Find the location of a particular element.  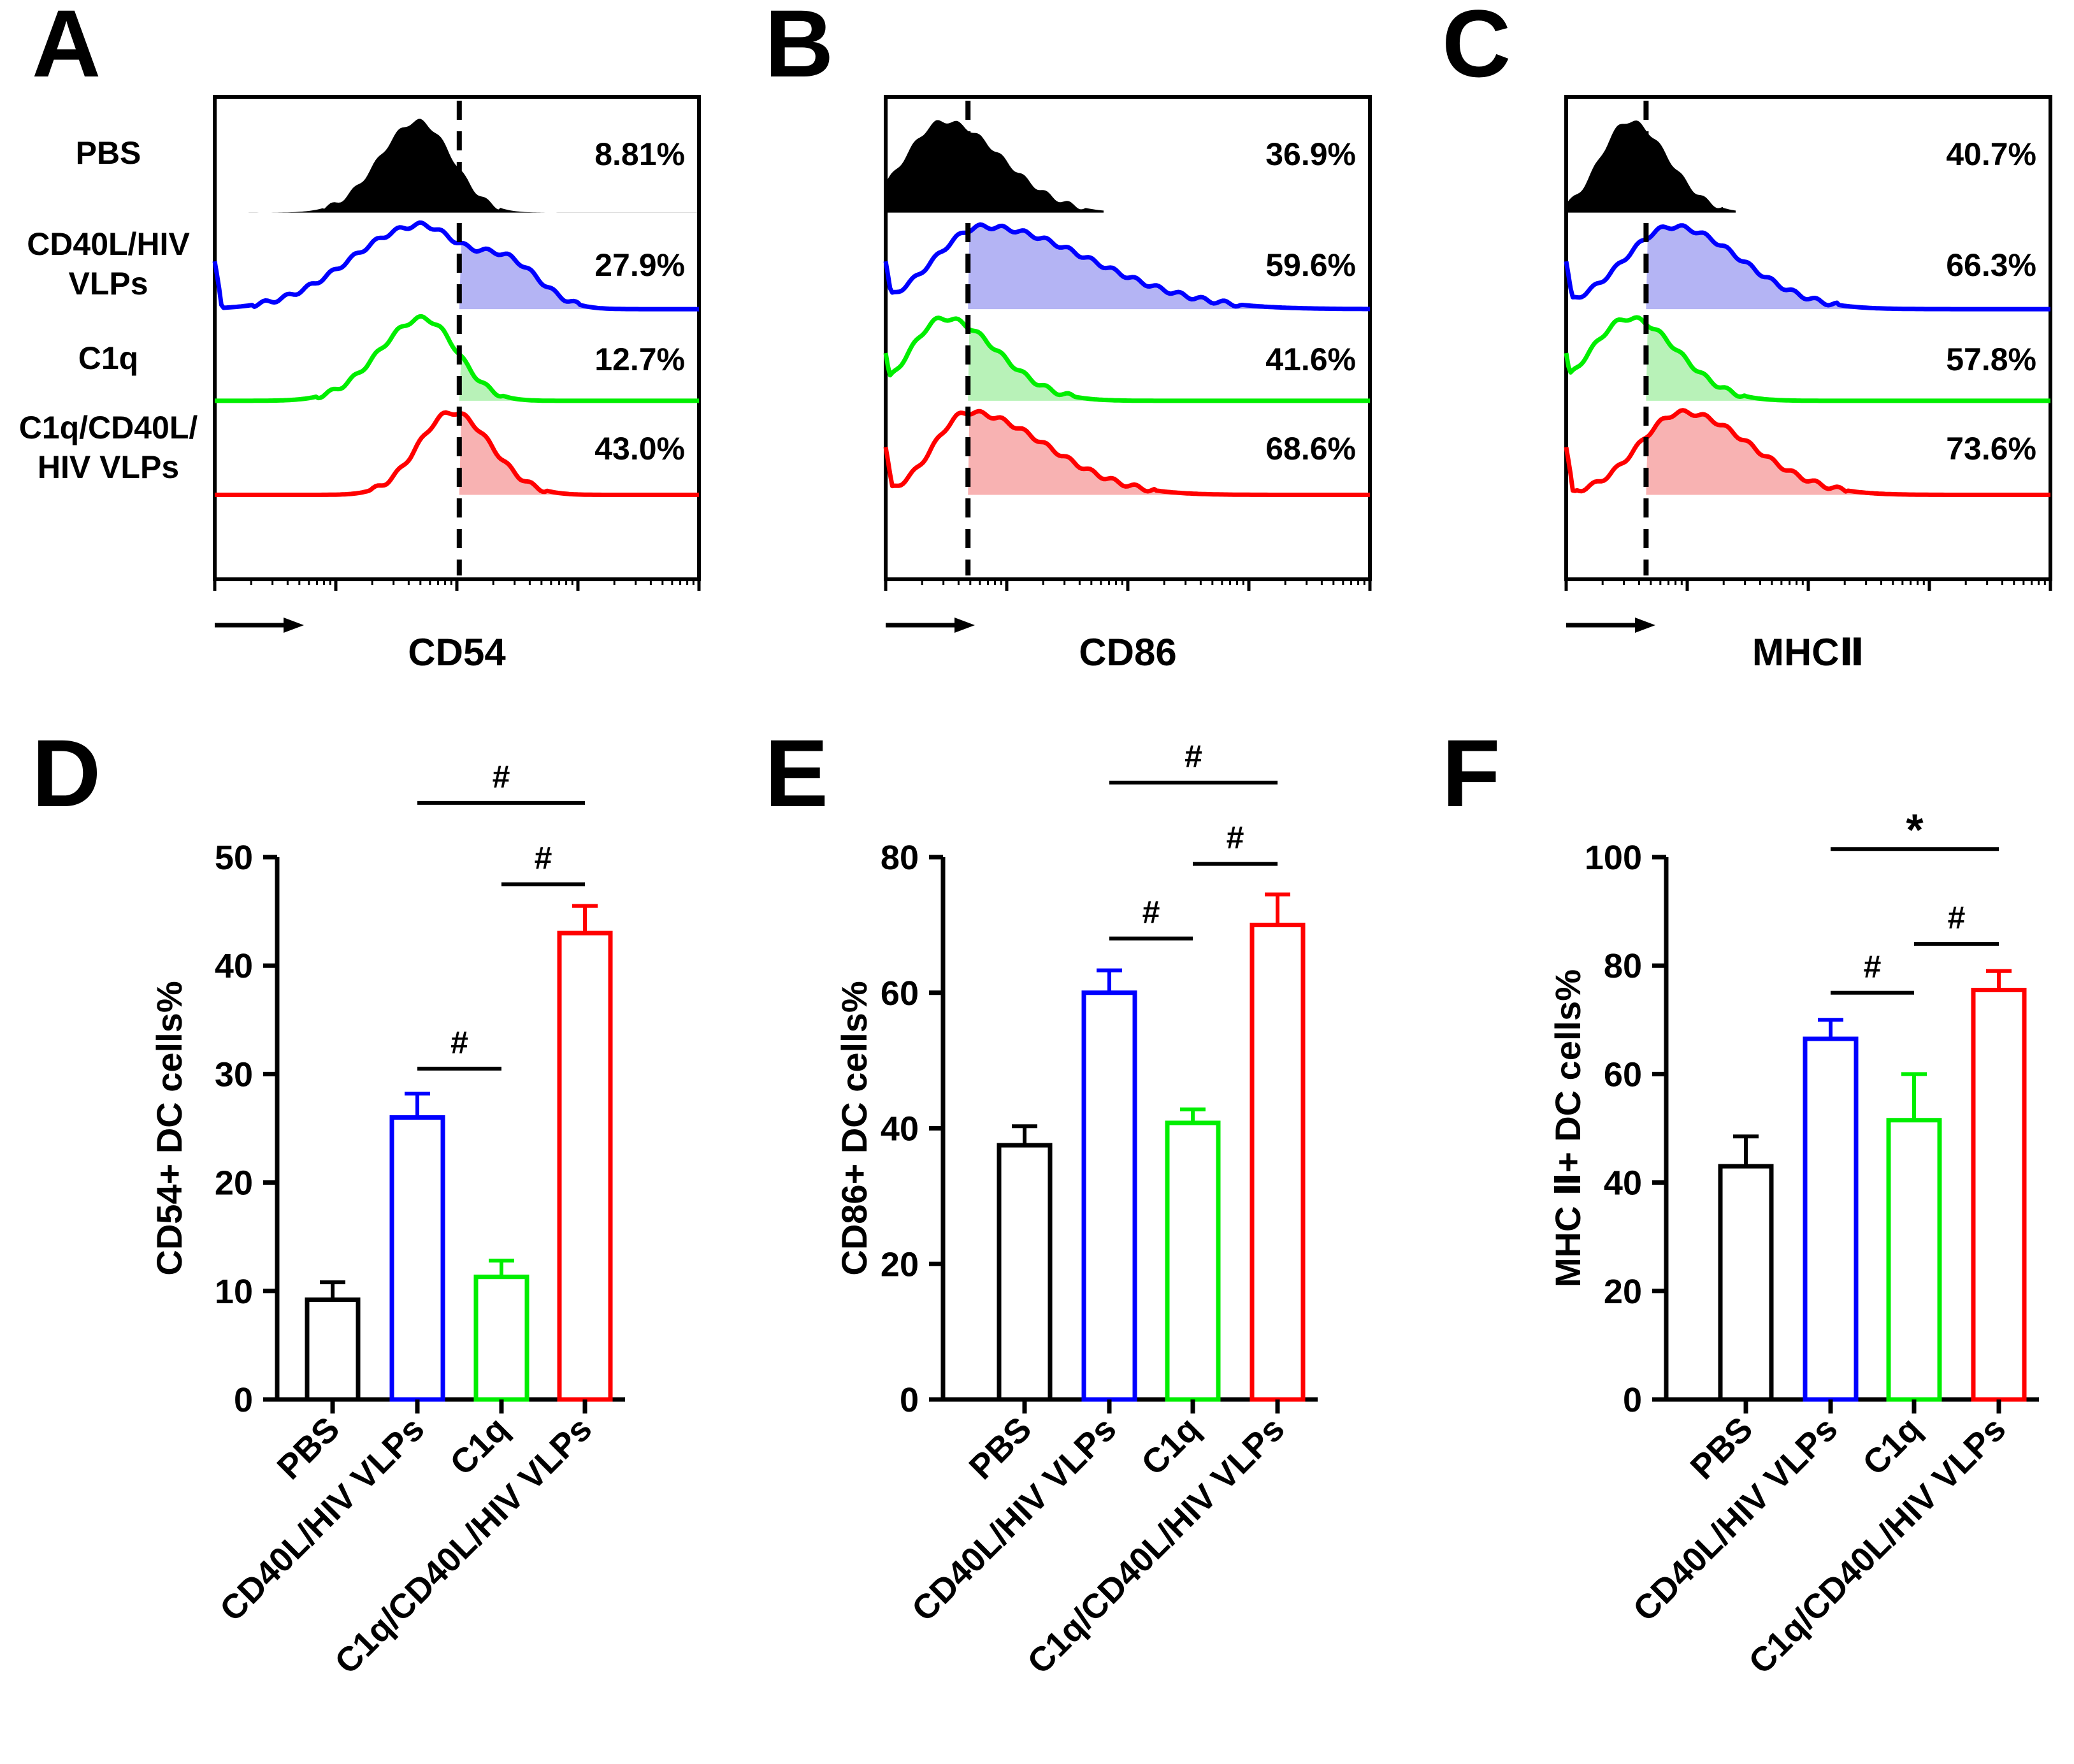

panel-letter: E is located at coordinates (797, 773).